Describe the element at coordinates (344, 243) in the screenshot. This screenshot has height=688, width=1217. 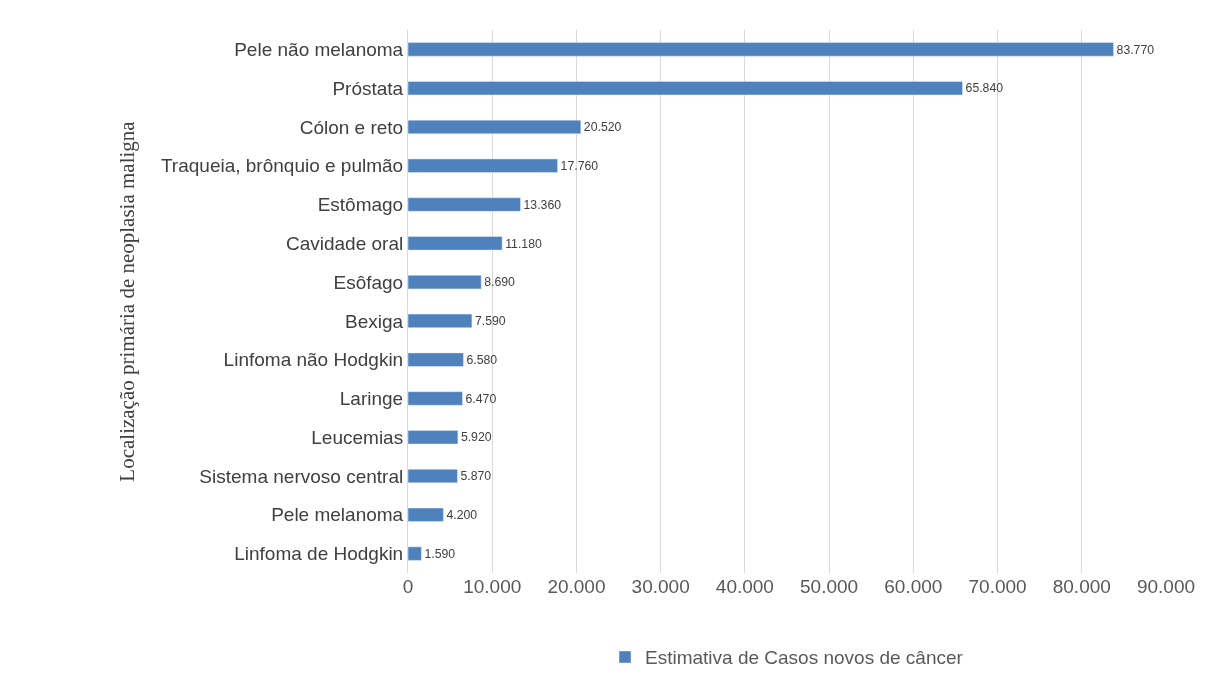
I see `y-tick-label: Cavidade oral` at that location.